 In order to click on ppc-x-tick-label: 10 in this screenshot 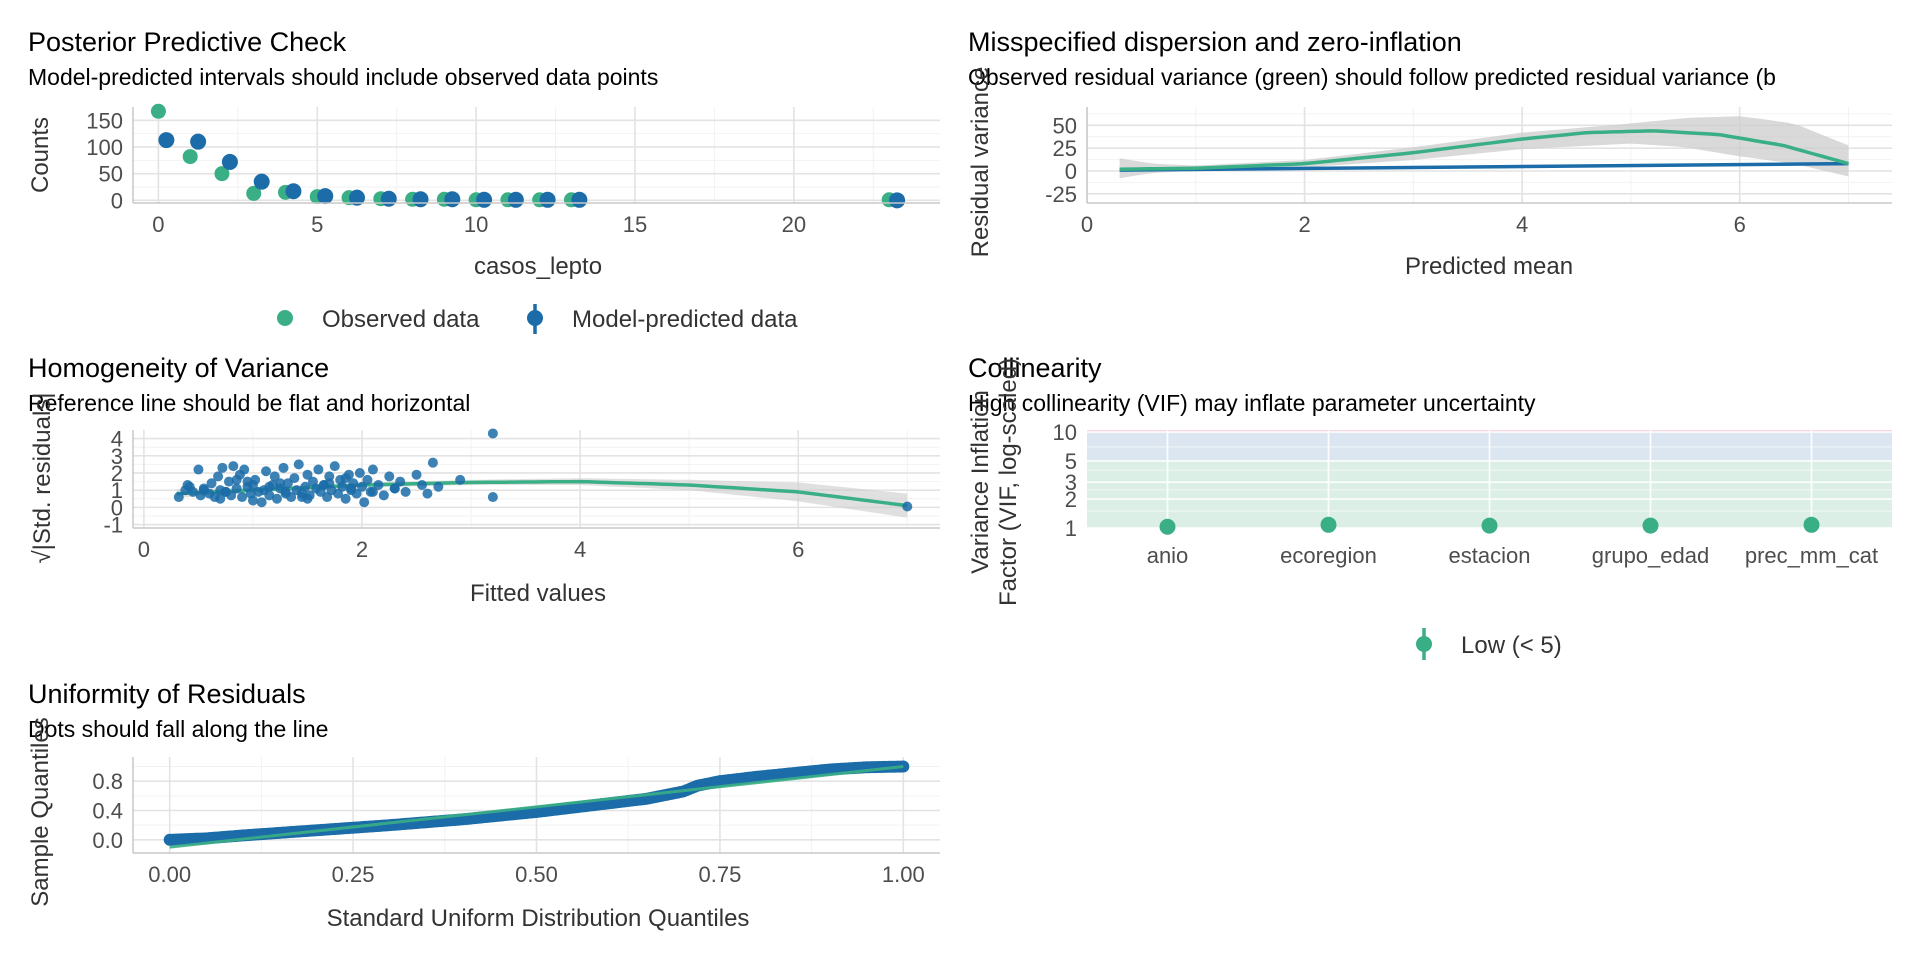, I will do `click(476, 224)`.